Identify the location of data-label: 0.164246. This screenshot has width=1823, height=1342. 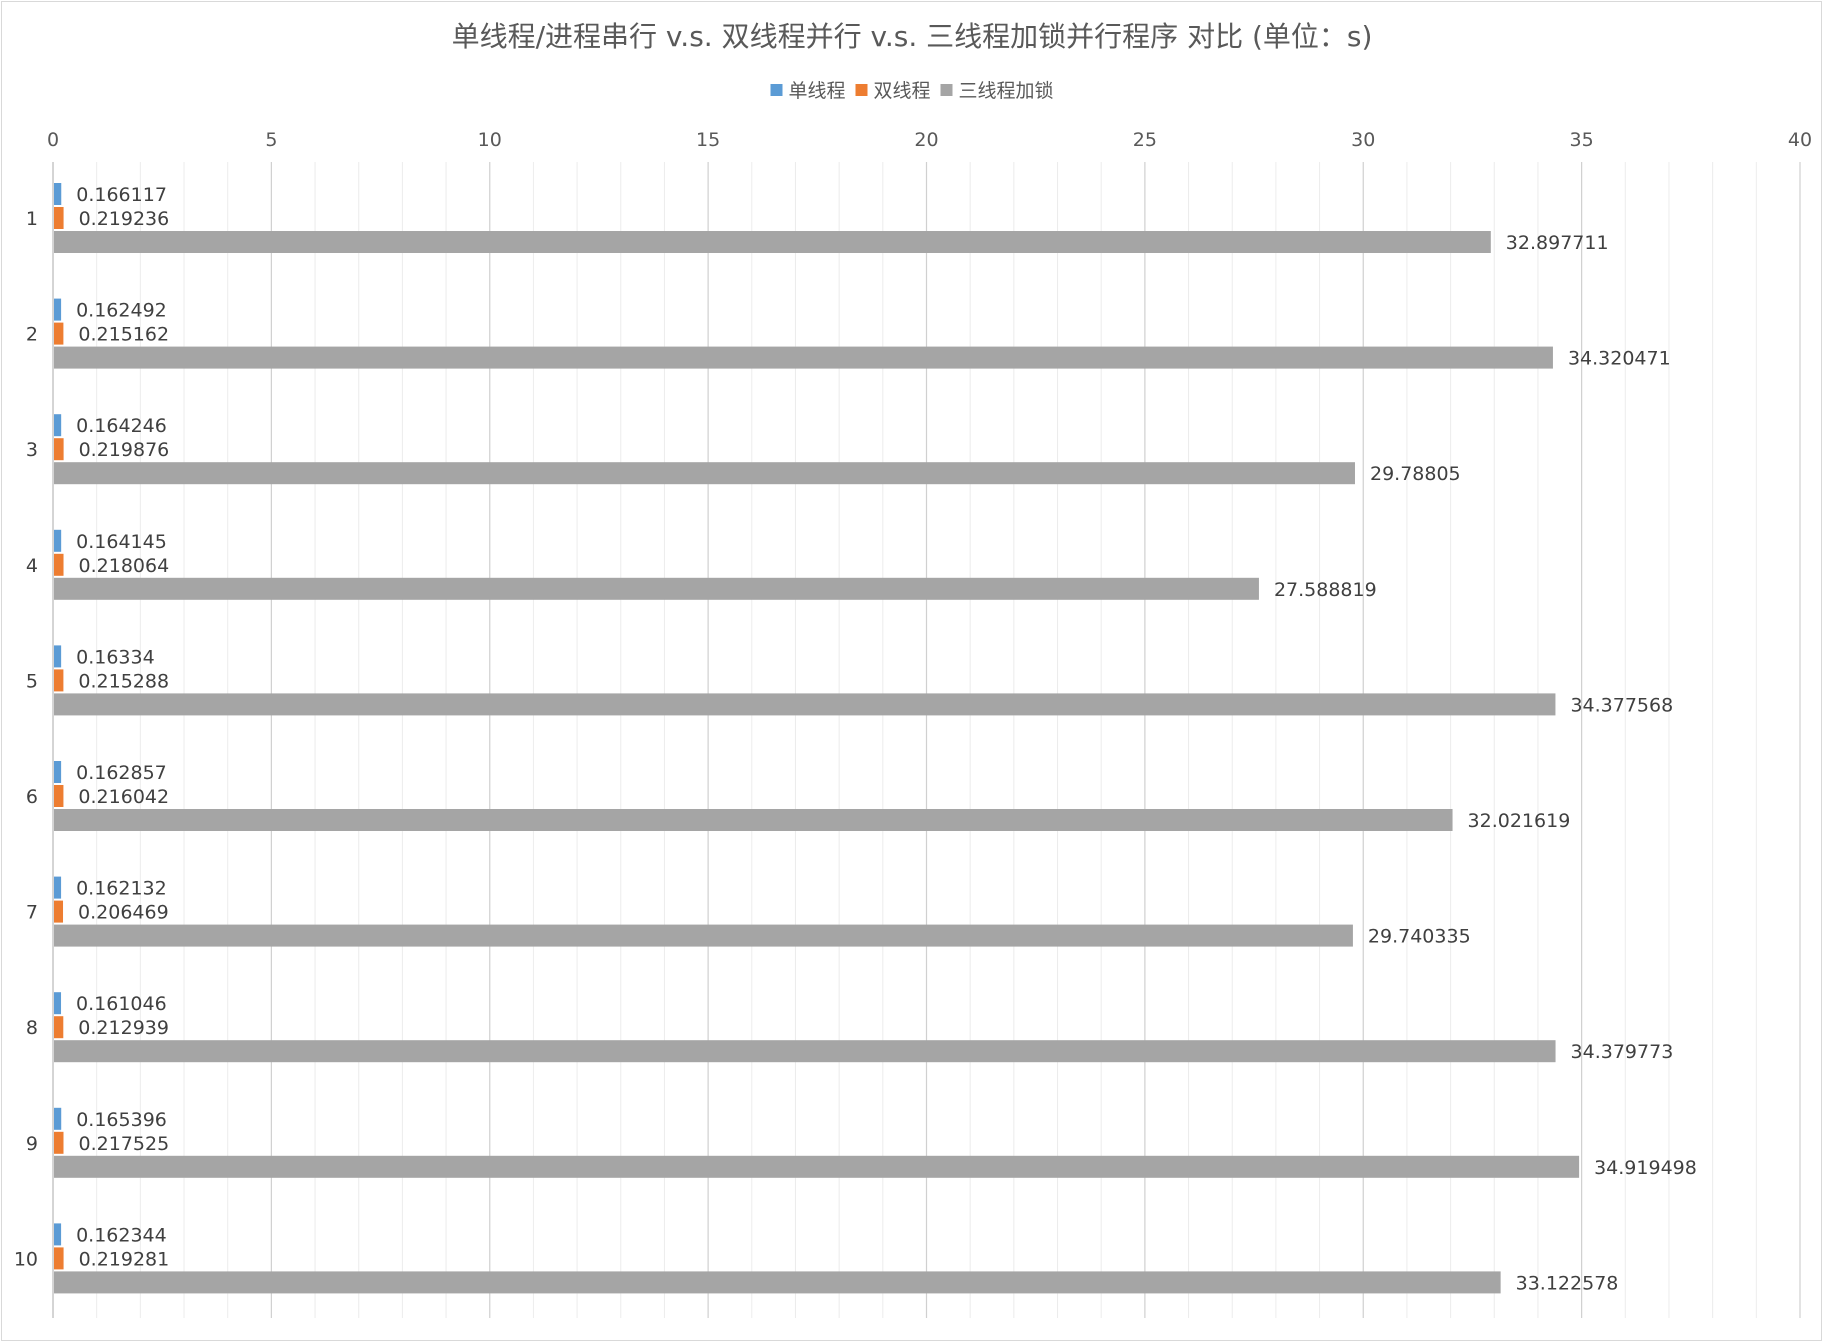
(121, 426).